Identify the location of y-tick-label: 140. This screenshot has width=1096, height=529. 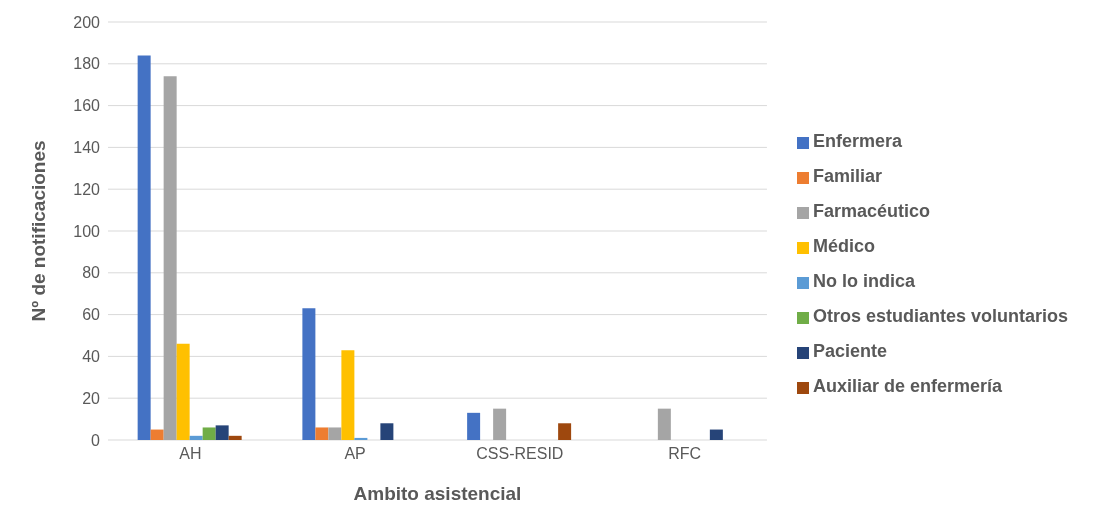
(87, 148).